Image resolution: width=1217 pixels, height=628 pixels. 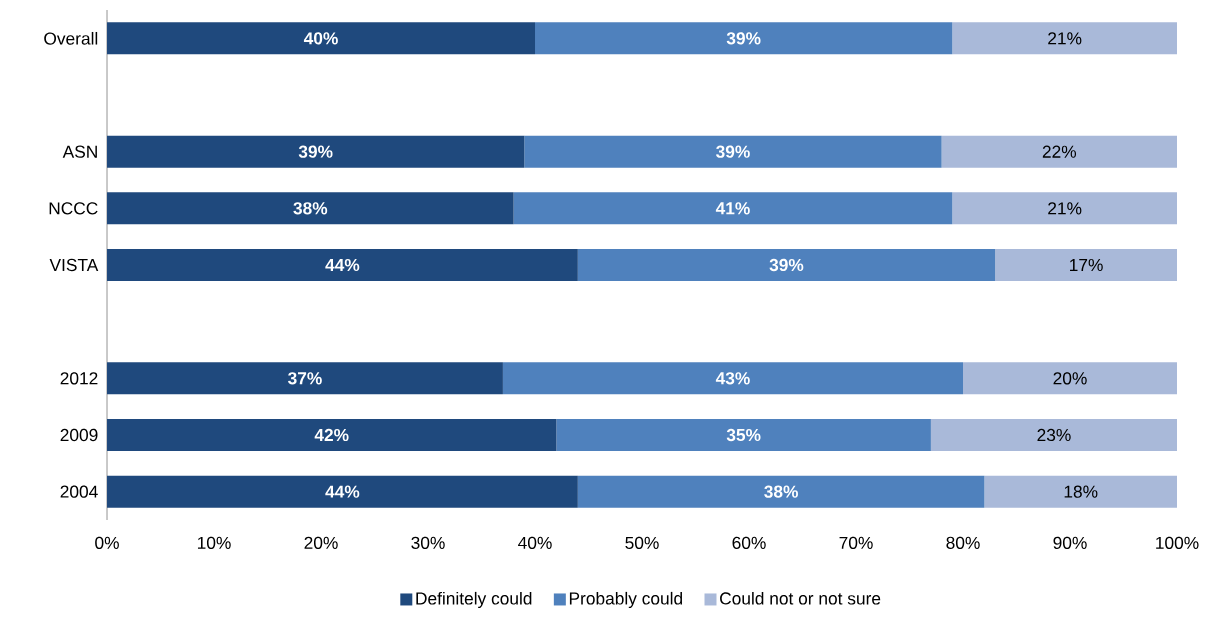 What do you see at coordinates (749, 542) in the screenshot?
I see `x-tick-label: 60%` at bounding box center [749, 542].